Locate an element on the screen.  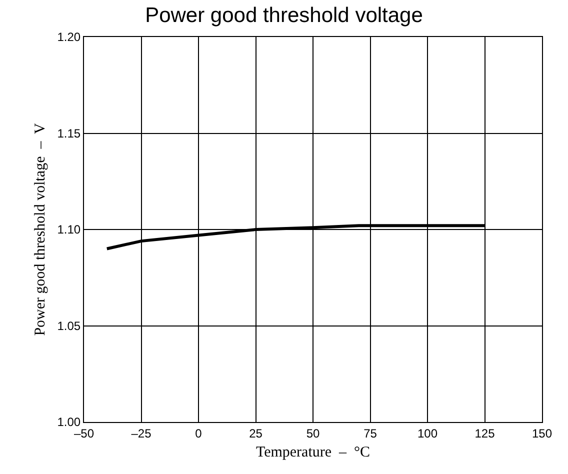
y-axis-title: Power good threshold voltage – V is located at coordinates (40, 229).